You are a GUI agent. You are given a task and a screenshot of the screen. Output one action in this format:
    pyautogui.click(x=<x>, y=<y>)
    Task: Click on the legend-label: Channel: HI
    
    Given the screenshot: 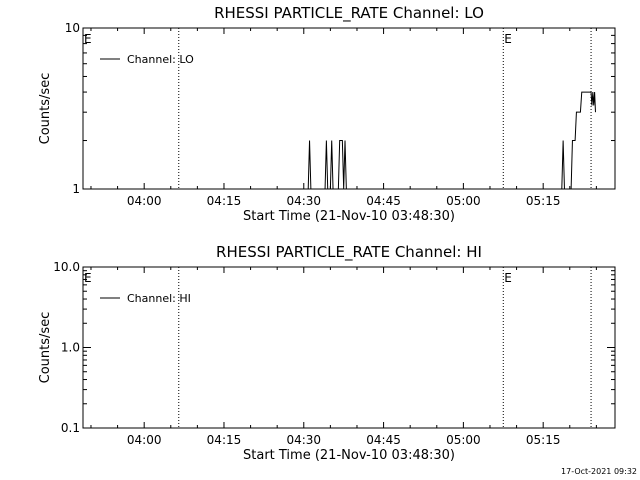 What is the action you would take?
    pyautogui.click(x=159, y=298)
    